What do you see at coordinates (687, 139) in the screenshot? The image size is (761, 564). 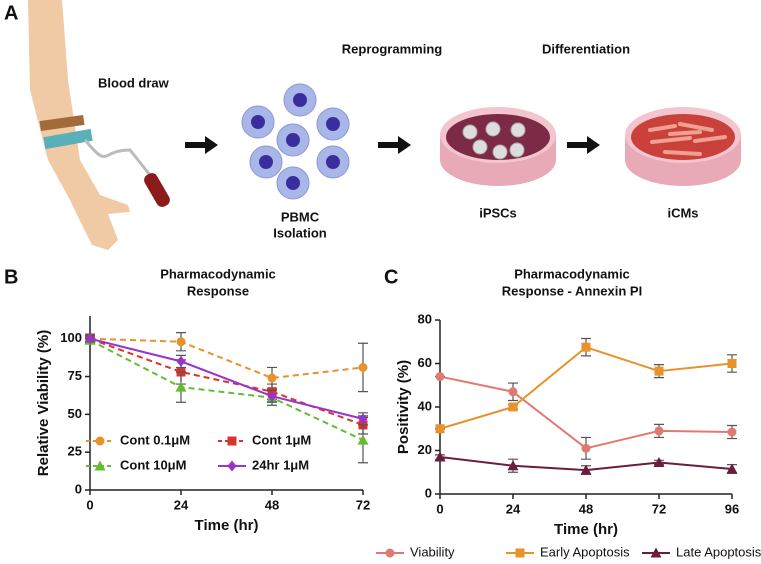 I see `icm-cells` at bounding box center [687, 139].